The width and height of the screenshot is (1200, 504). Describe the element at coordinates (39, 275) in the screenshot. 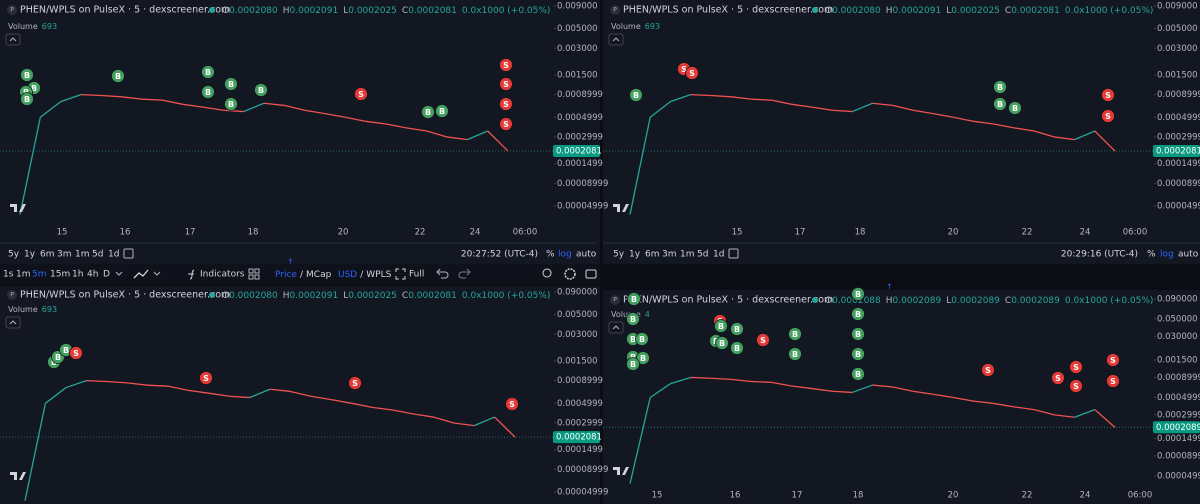

I see `interval-button: 5m` at that location.